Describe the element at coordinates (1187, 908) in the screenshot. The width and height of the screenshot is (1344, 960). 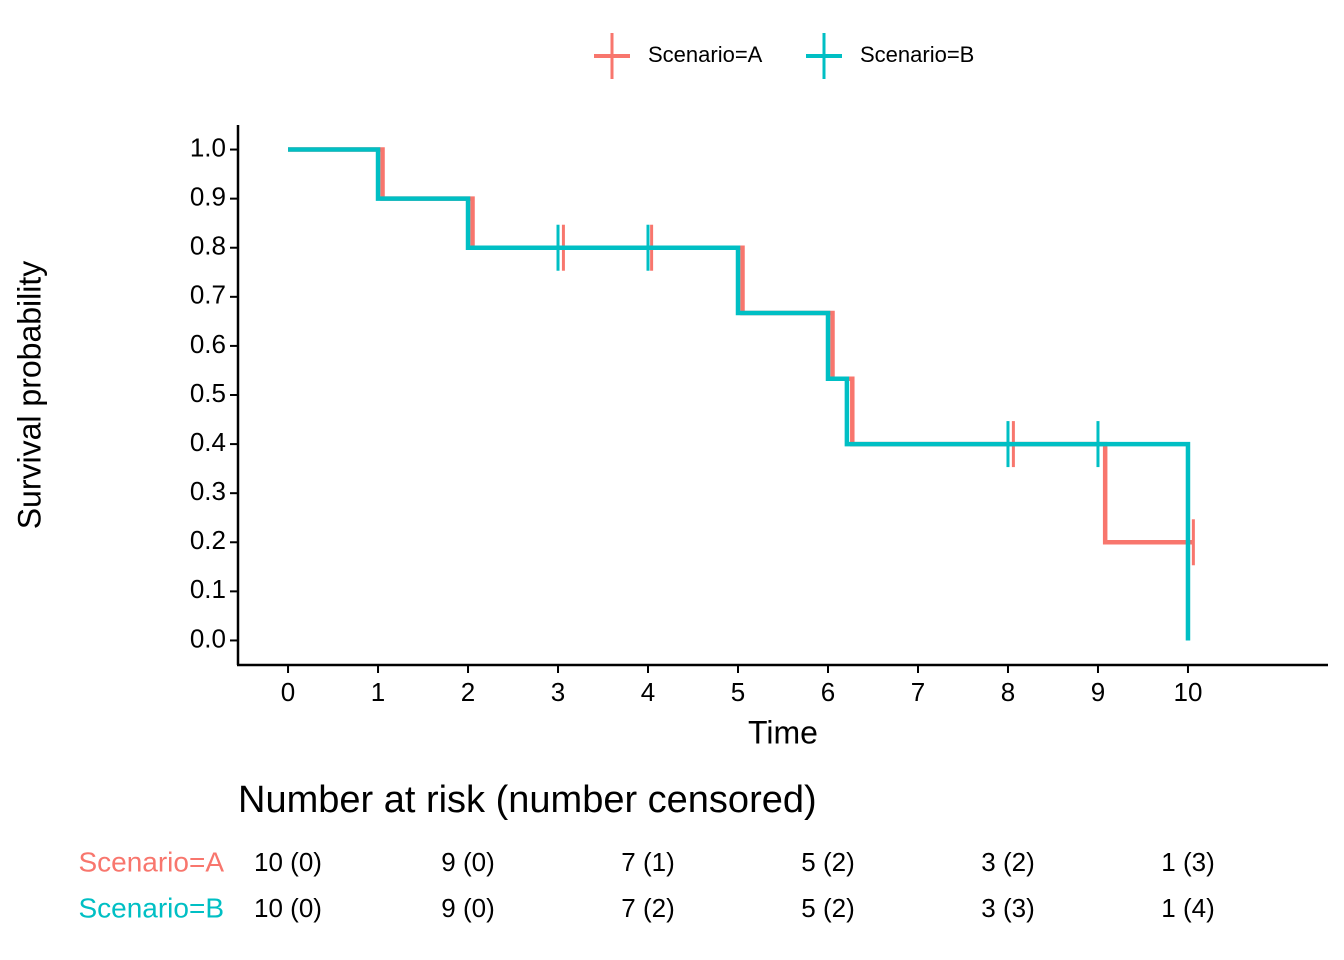
I see `risk-cell: 1 (4)` at that location.